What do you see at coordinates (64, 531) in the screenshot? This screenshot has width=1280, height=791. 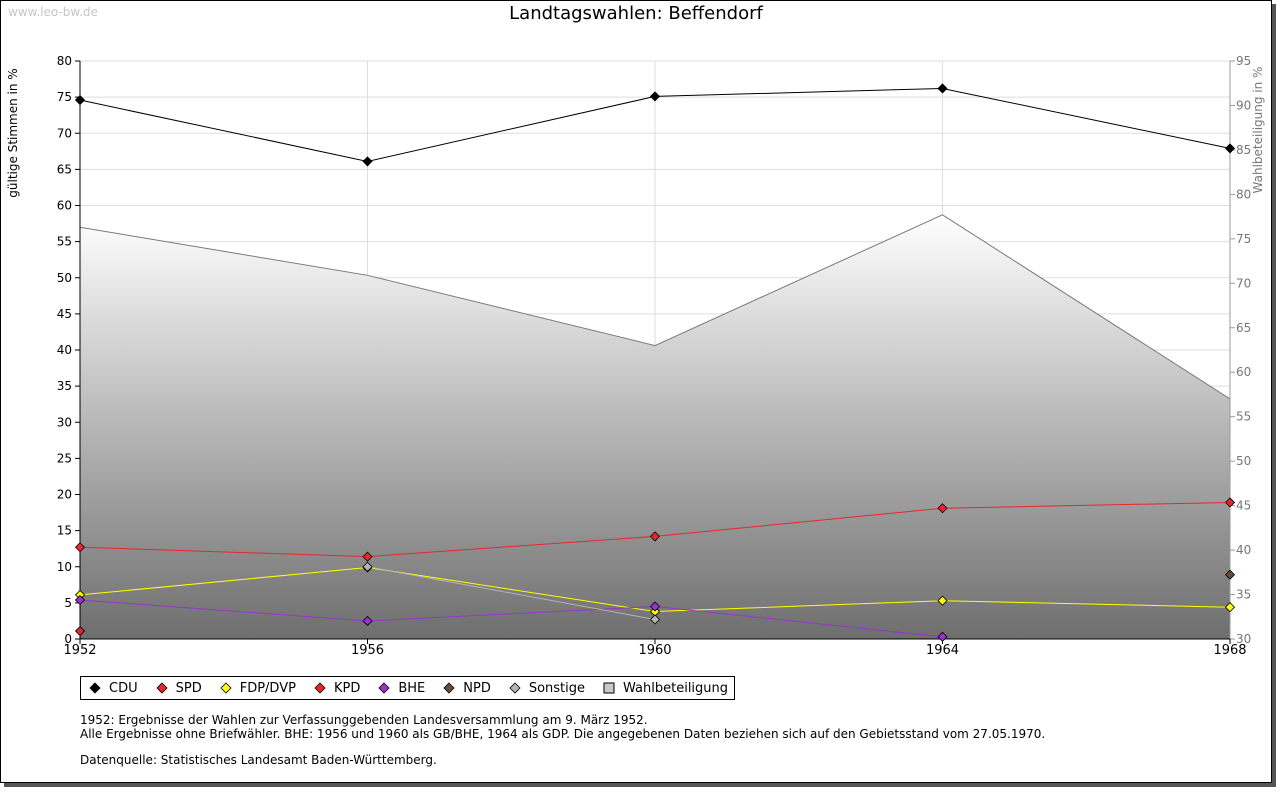 I see `y-left-tick-label: 15` at bounding box center [64, 531].